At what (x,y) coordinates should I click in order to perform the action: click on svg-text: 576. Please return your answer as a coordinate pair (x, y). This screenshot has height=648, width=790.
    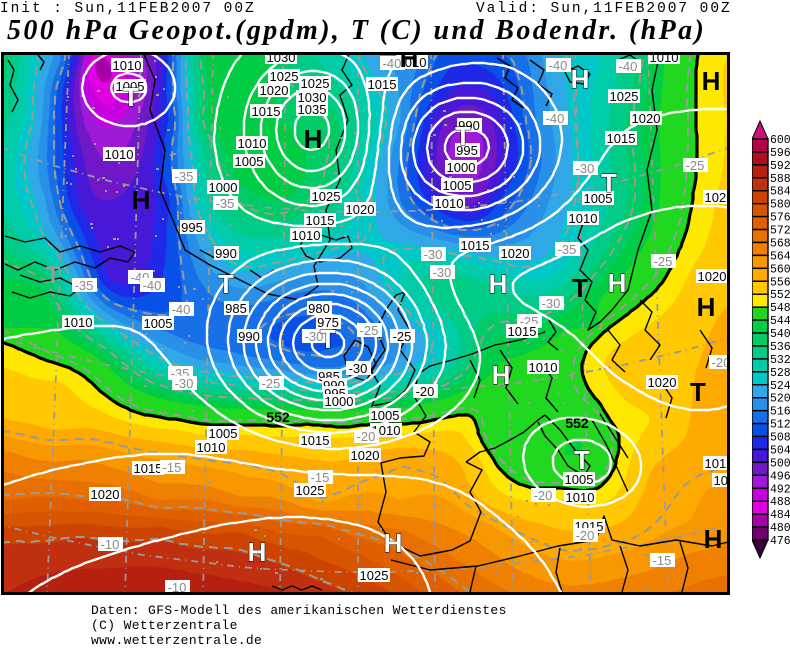
    Looking at the image, I should click on (780, 218).